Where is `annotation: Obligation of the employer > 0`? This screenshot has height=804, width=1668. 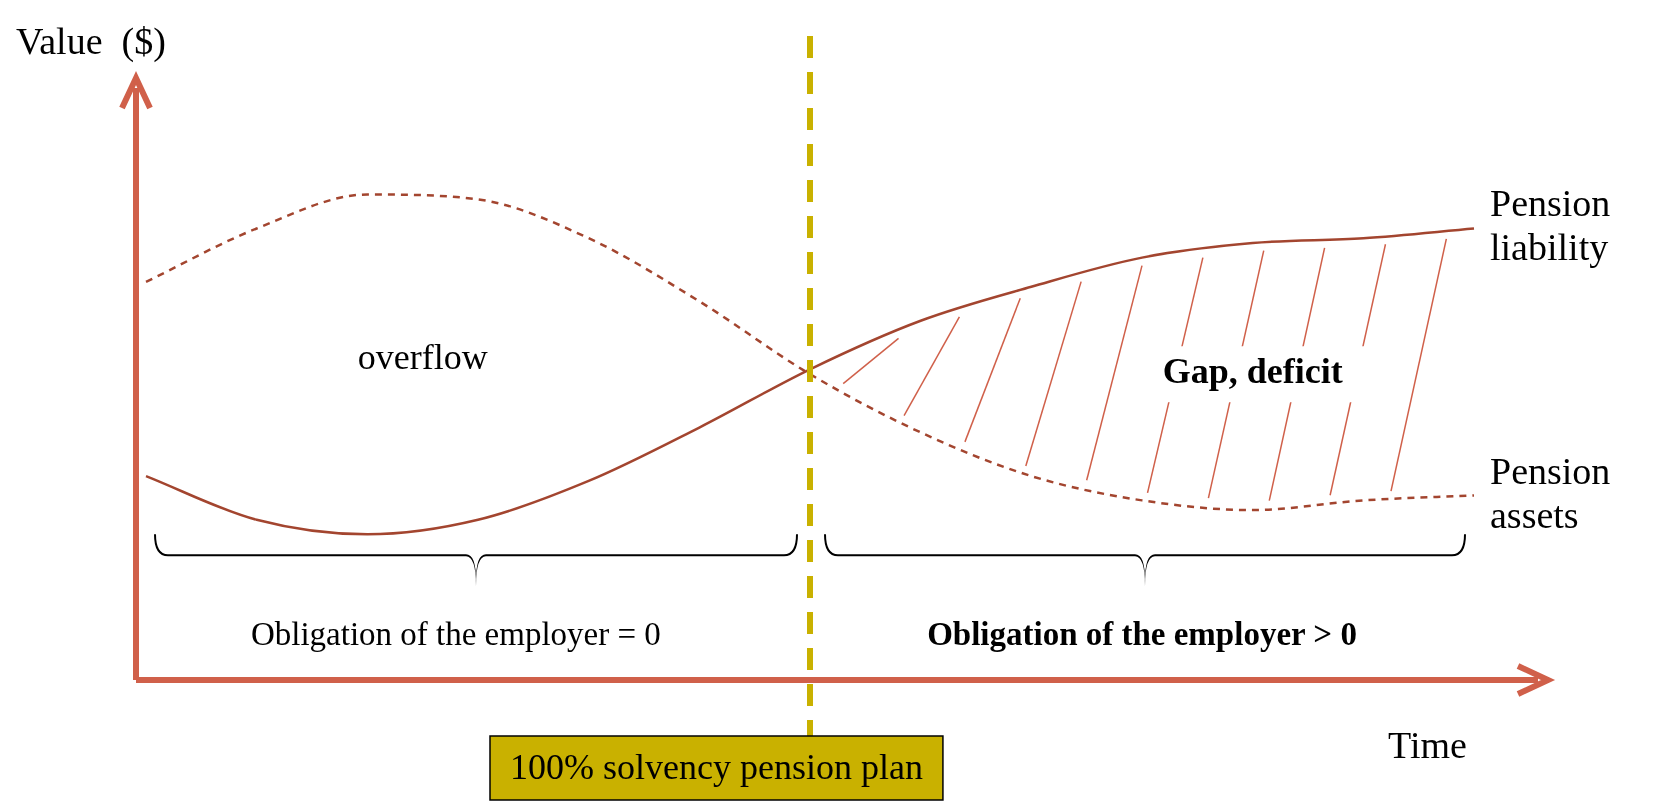 annotation: Obligation of the employer > 0 is located at coordinates (1142, 633).